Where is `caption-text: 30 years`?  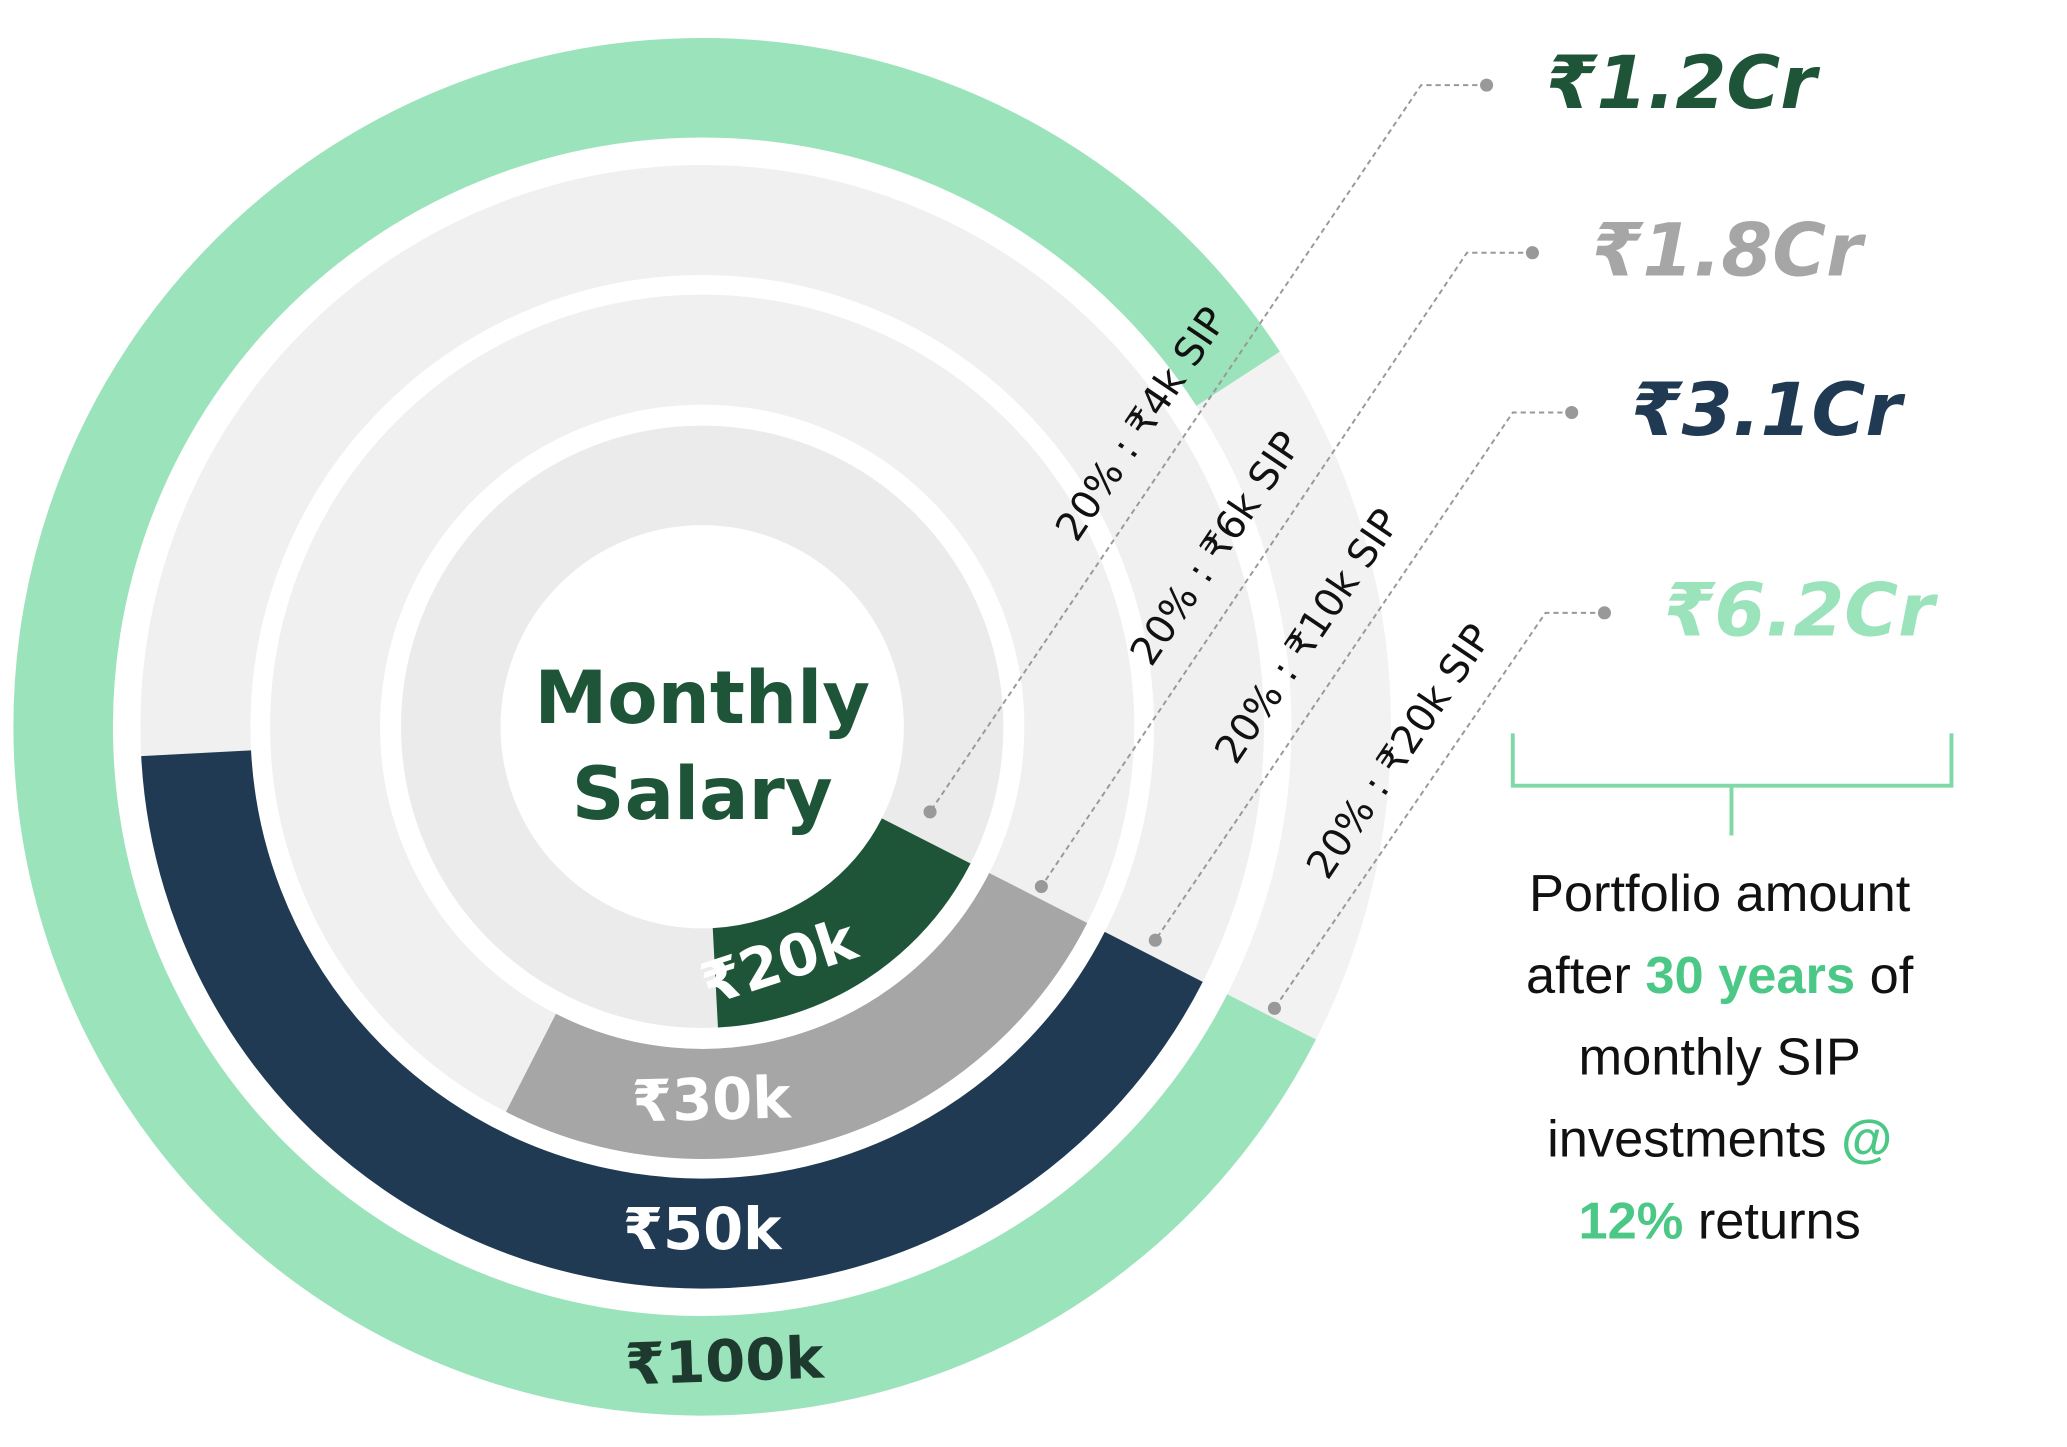
caption-text: 30 years is located at coordinates (1750, 976).